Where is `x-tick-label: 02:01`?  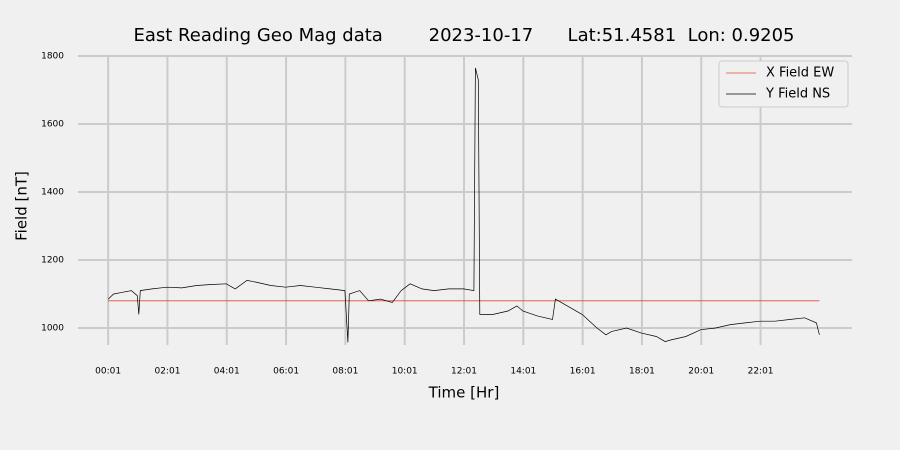 x-tick-label: 02:01 is located at coordinates (167, 372).